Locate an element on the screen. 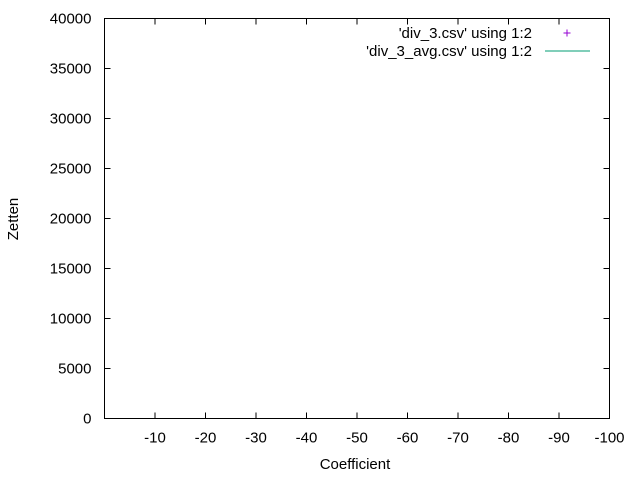 This screenshot has width=640, height=480. x-tick-label: -90 is located at coordinates (559, 438).